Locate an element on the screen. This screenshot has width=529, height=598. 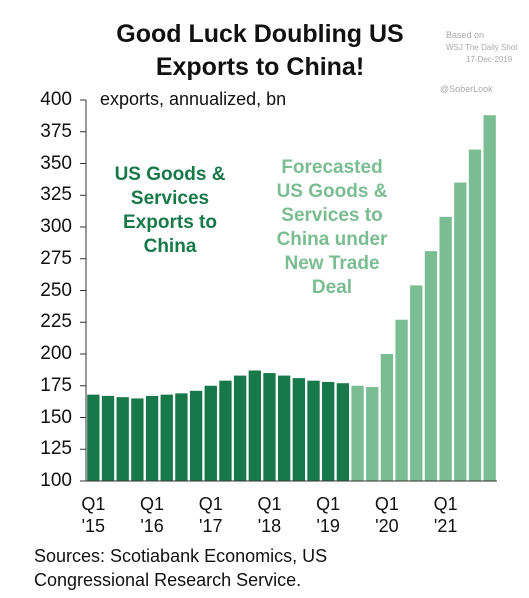
y-tick-label: 250 is located at coordinates (56, 290).